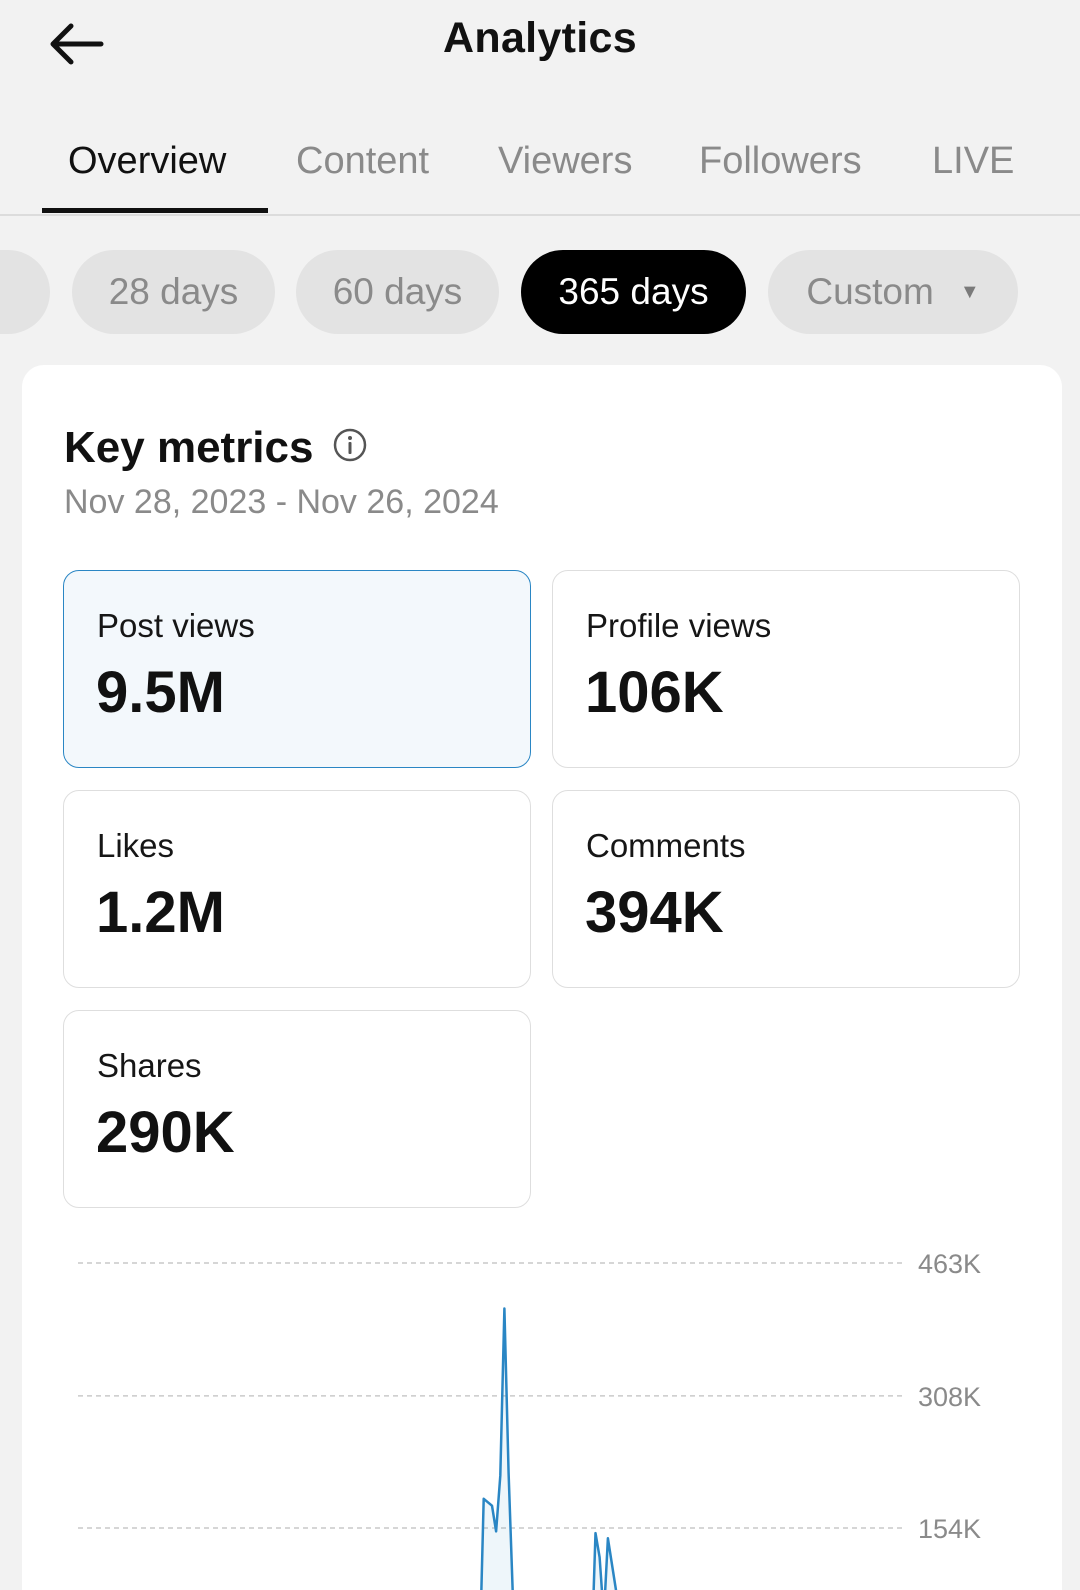 This screenshot has height=1590, width=1080. Describe the element at coordinates (281, 502) in the screenshot. I see `key-metrics-date-range: Nov 28, 2023 - Nov 26, 2024` at that location.